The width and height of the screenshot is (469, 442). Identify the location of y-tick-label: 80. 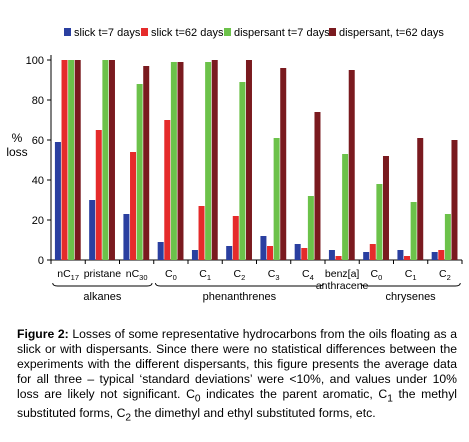
(38, 101).